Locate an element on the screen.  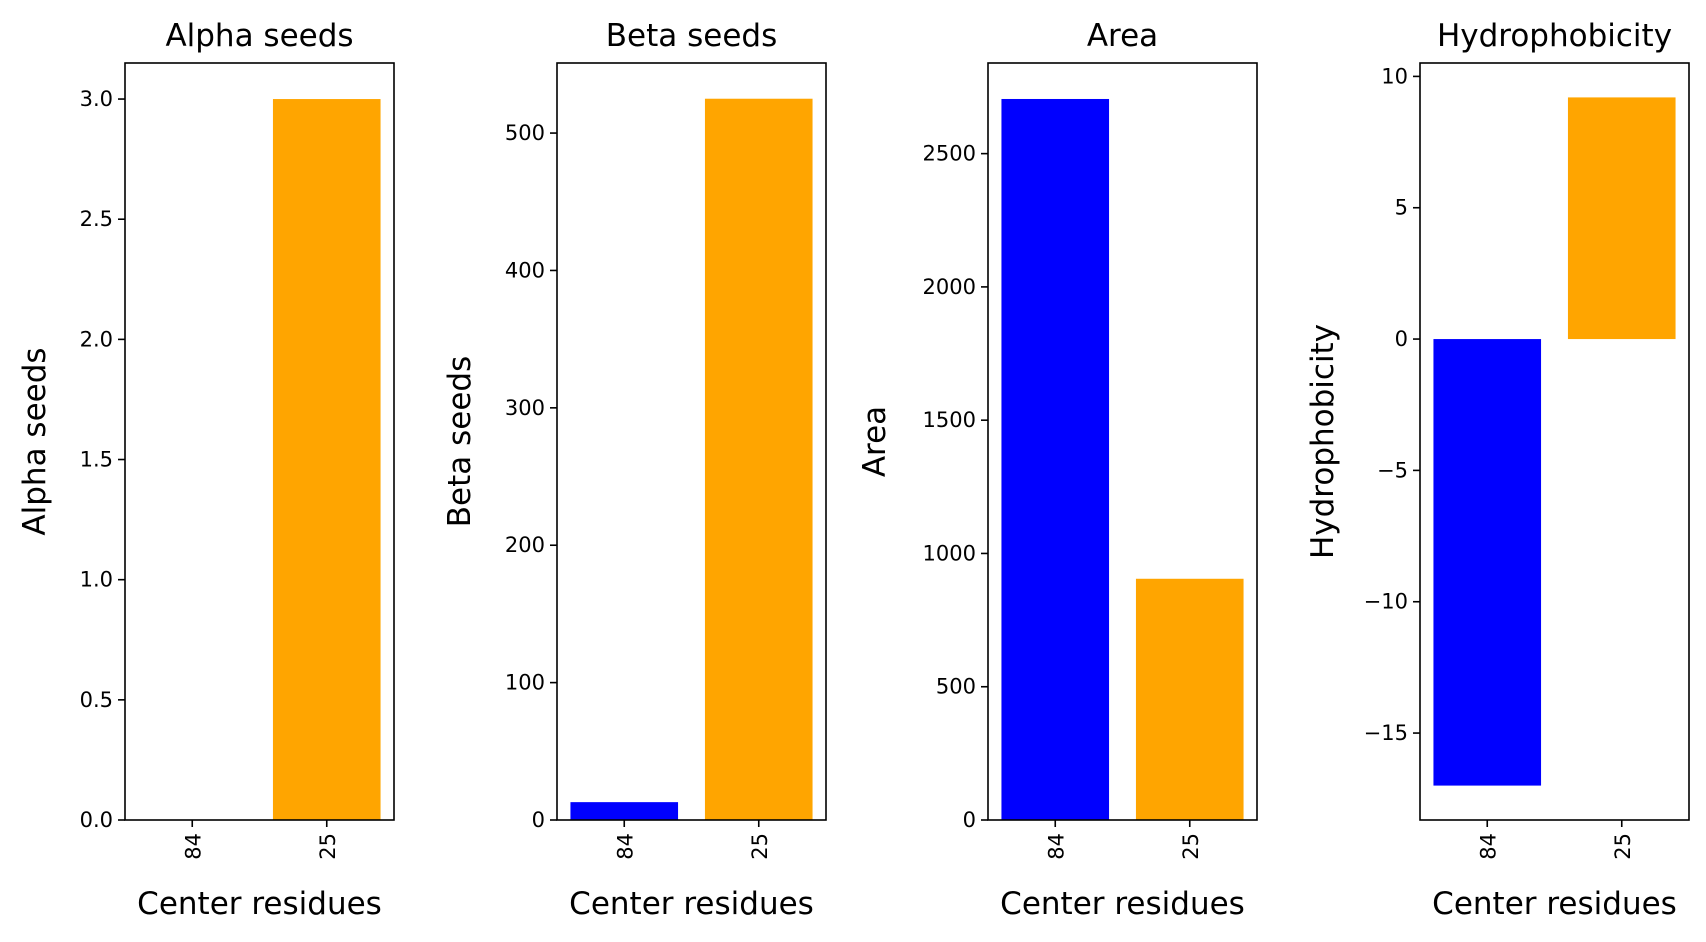
y-axis-label: Alpha seeds is located at coordinates (35, 441).